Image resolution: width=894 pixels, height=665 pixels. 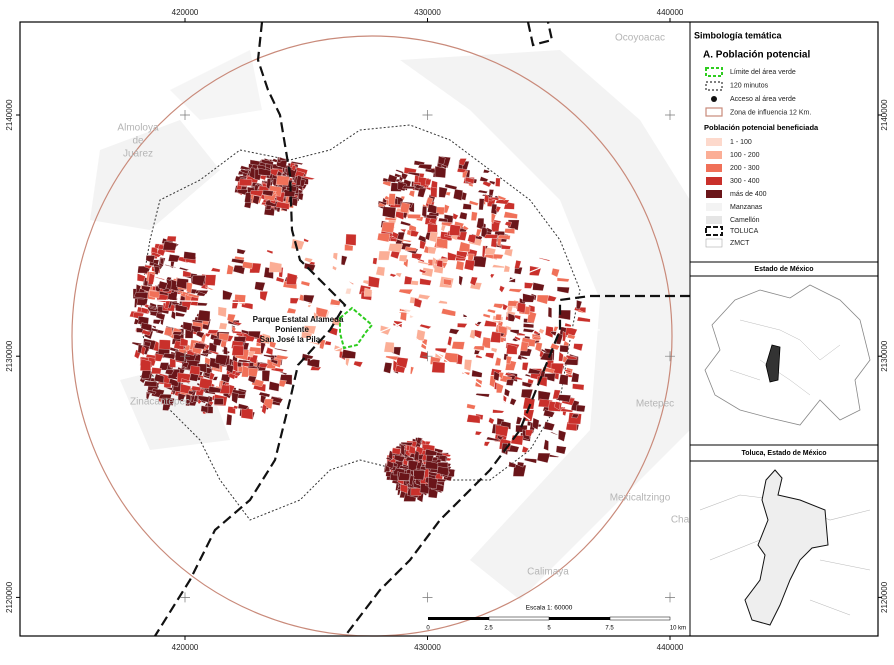 I want to click on scale-label: 0, so click(x=428, y=629).